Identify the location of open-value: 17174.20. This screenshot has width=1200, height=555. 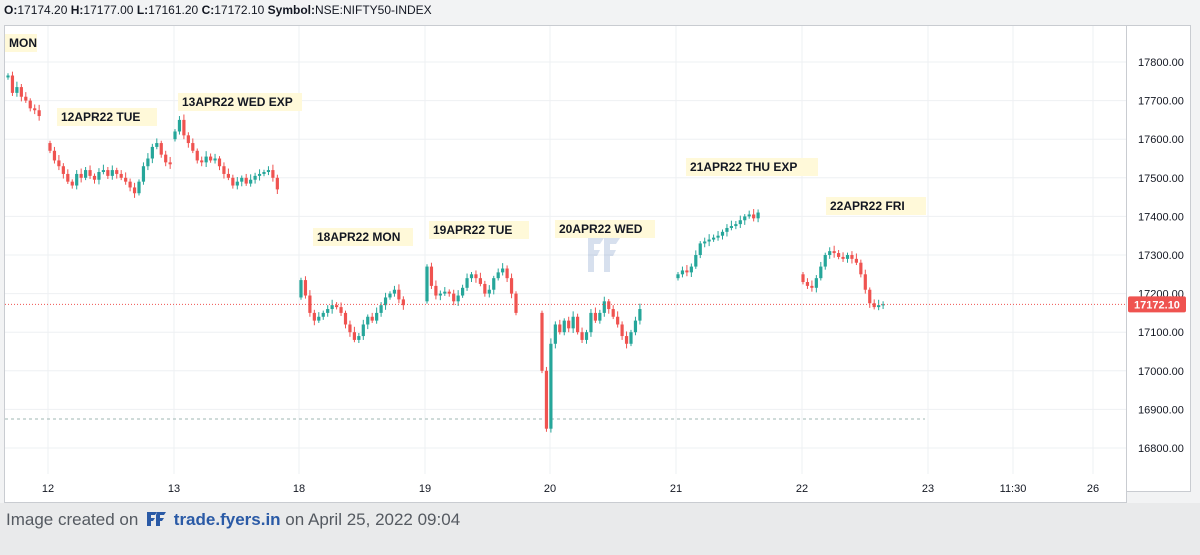
(42, 10).